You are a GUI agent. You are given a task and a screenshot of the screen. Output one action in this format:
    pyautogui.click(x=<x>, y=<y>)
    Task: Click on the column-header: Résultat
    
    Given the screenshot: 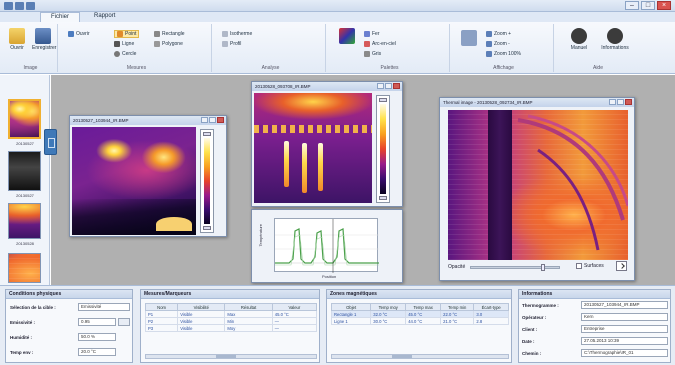 What is the action you would take?
    pyautogui.click(x=248, y=307)
    